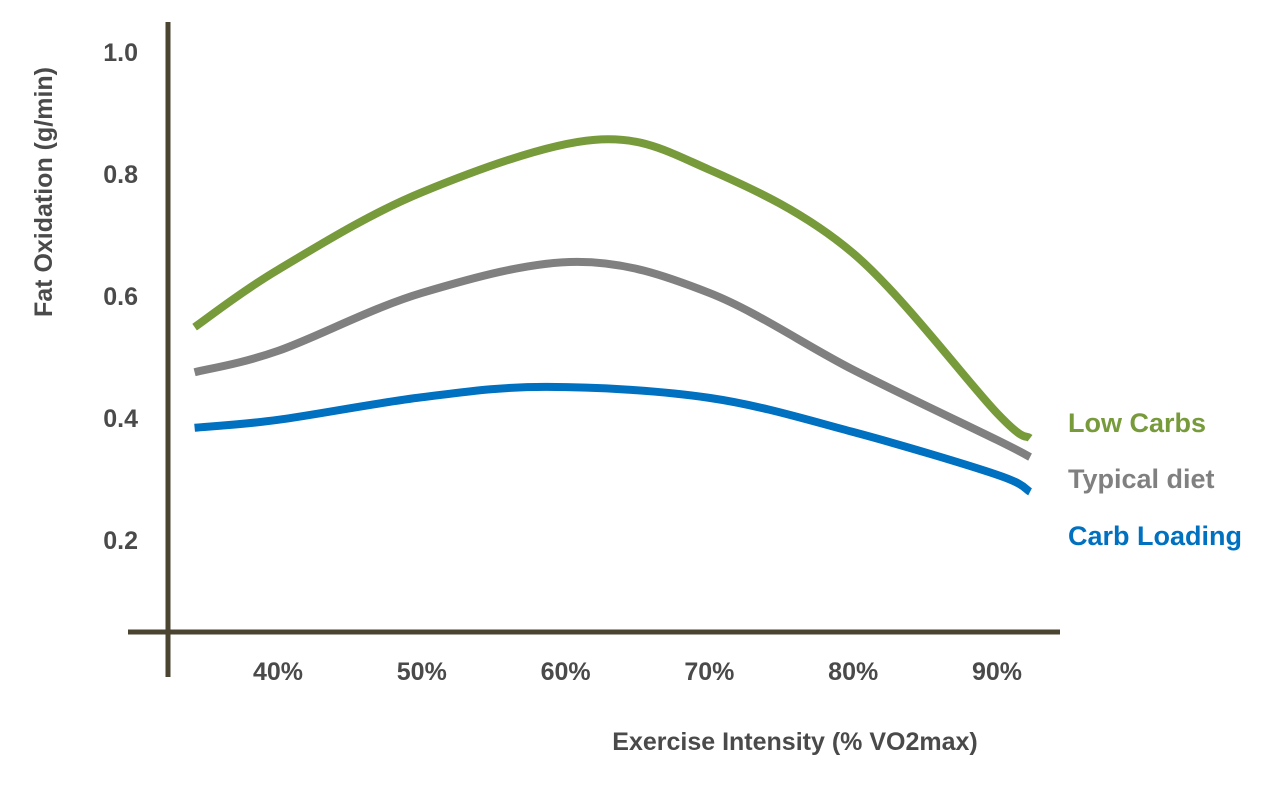  Describe the element at coordinates (613, 439) in the screenshot. I see `series-line-carb-loading` at that location.